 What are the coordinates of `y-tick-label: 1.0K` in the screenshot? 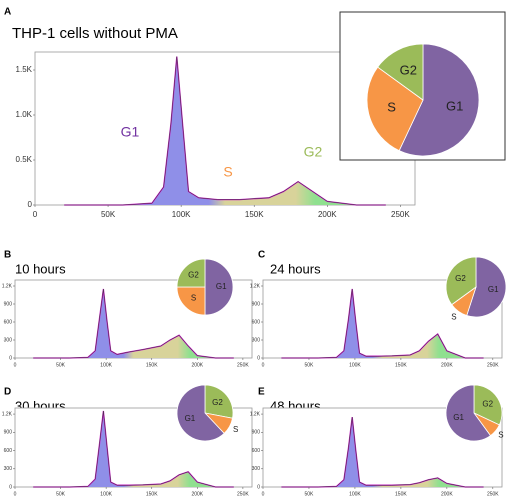 It's located at (24, 114).